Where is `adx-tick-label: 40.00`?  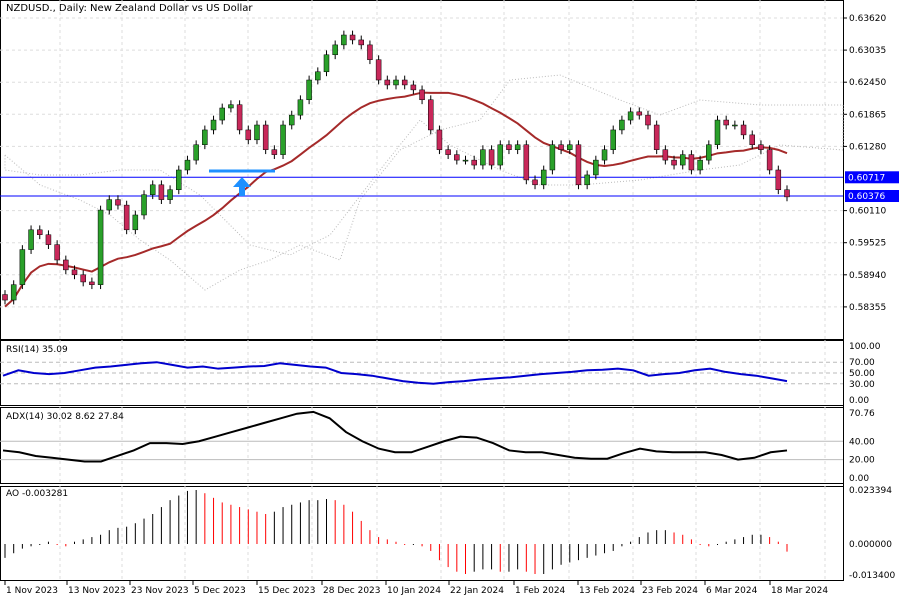 adx-tick-label: 40.00 is located at coordinates (862, 442).